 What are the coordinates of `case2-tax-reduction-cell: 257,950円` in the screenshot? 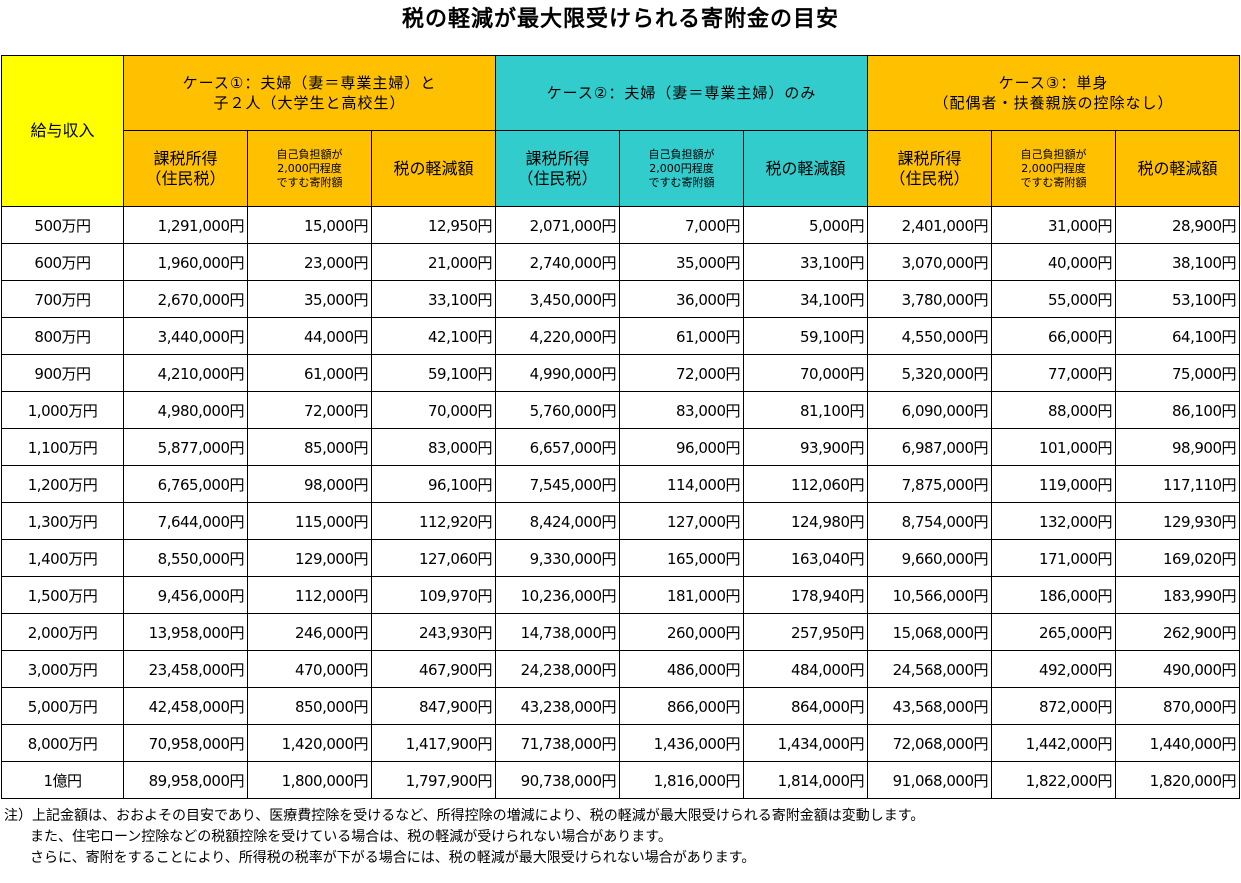 It's located at (805, 632).